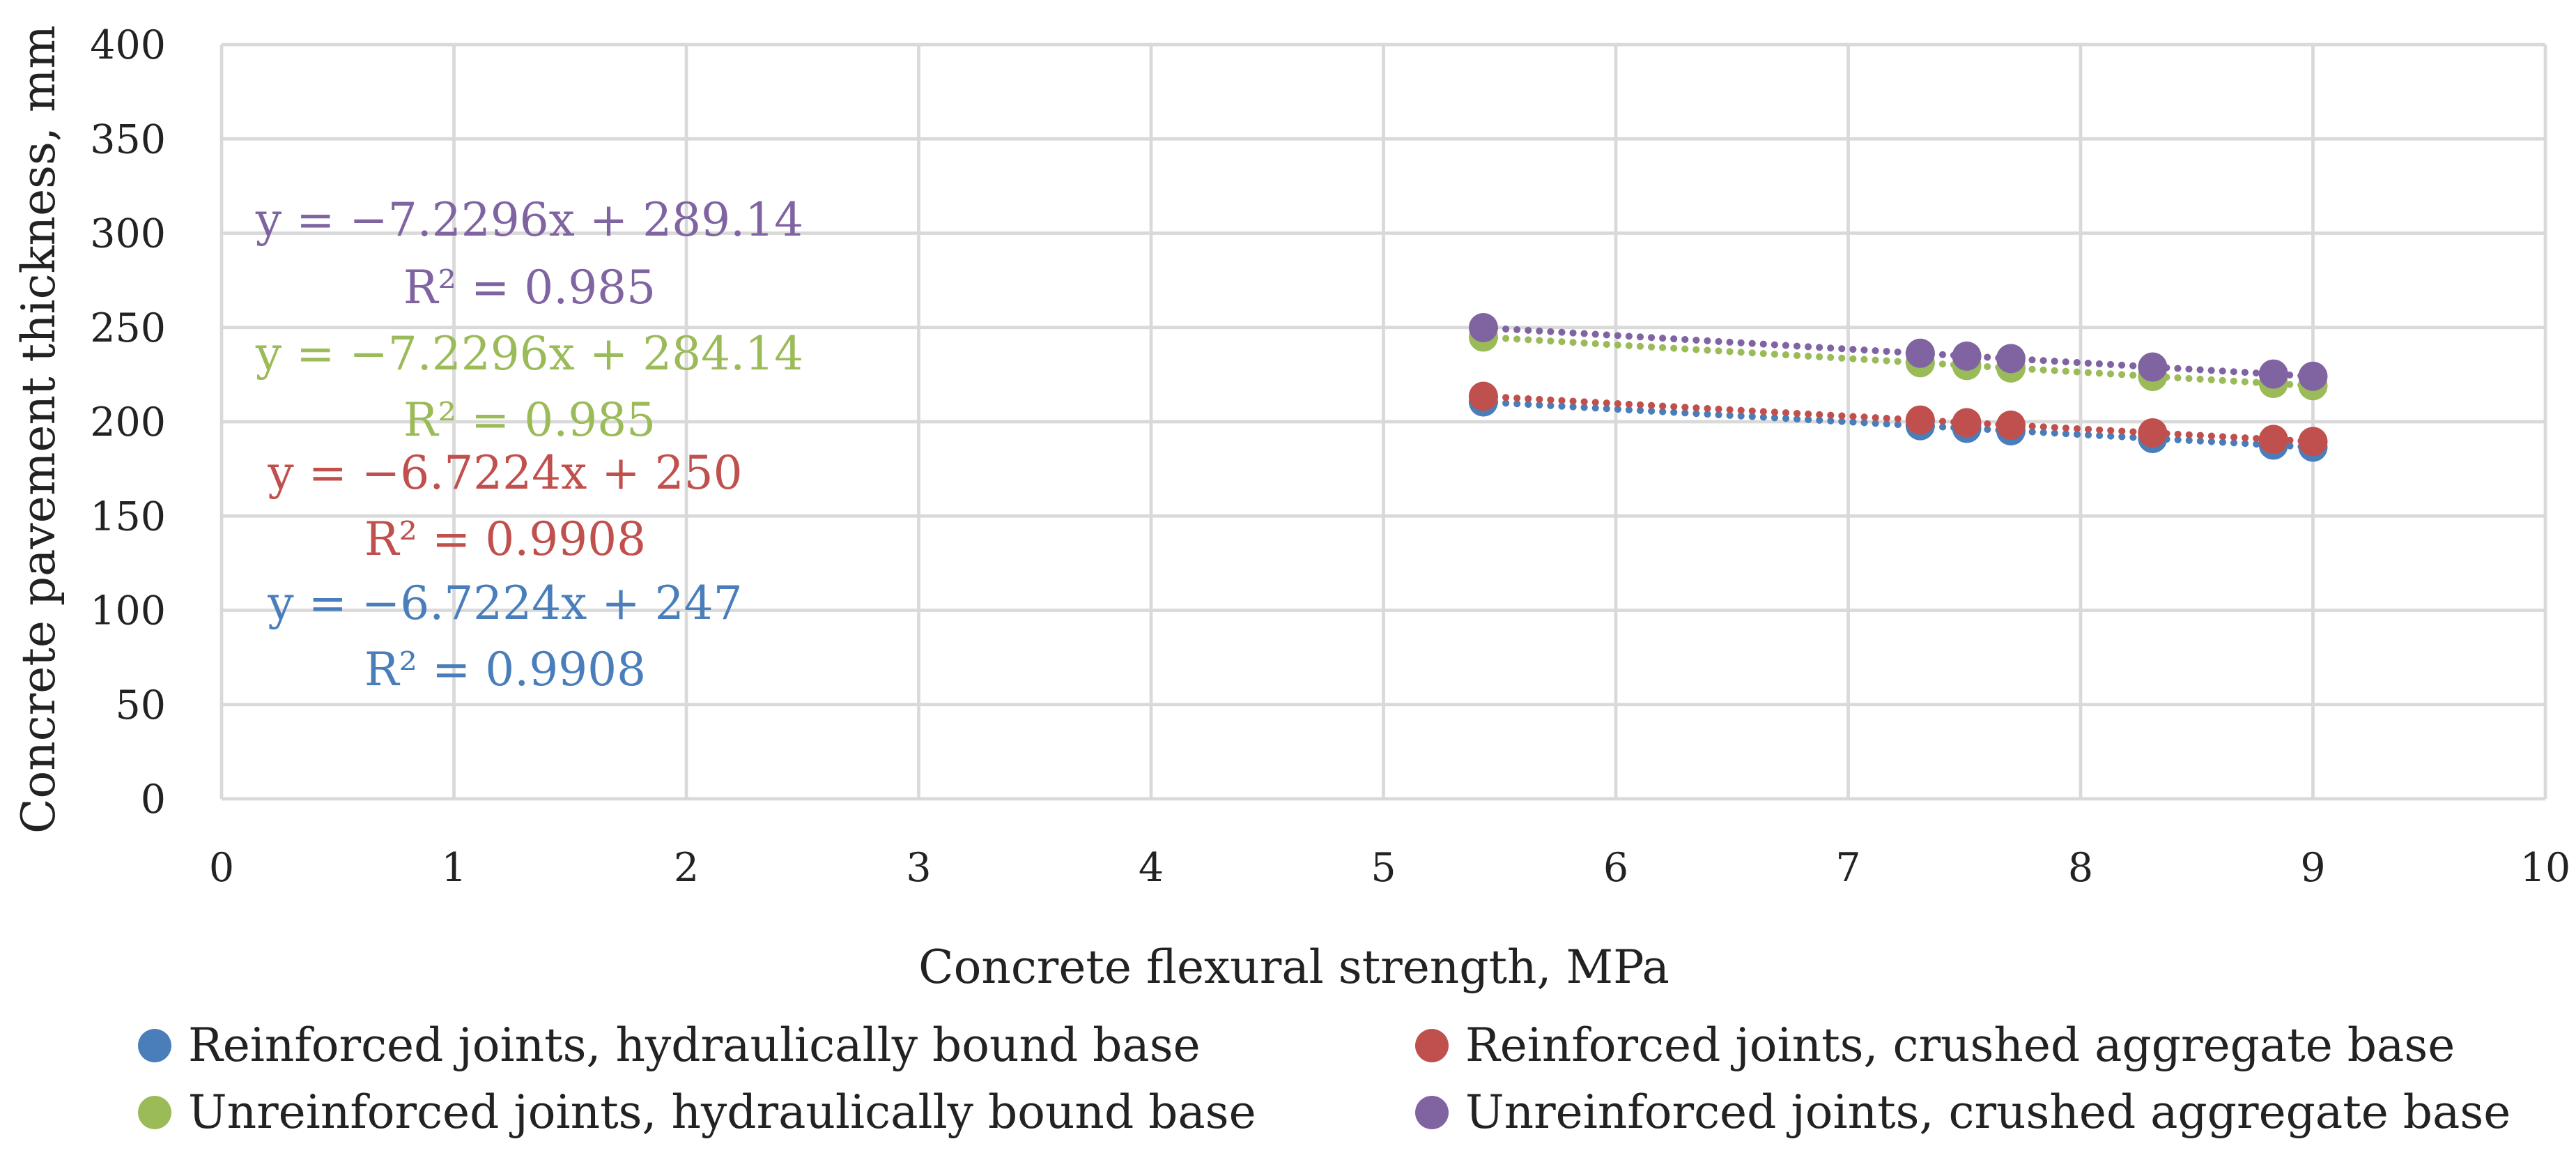  I want to click on x-tick-label: 4, so click(1151, 868).